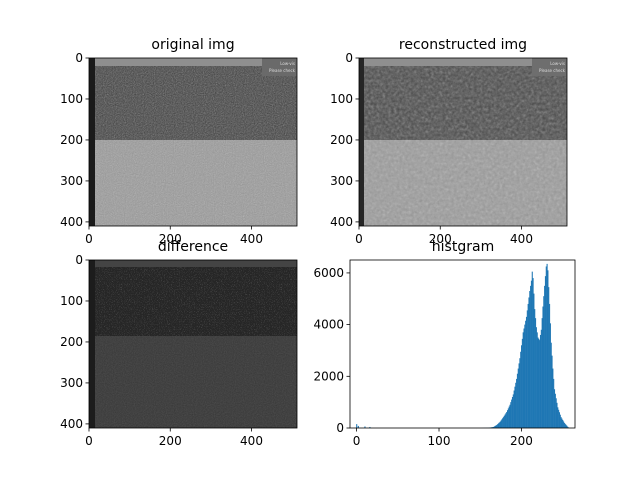  What do you see at coordinates (439, 441) in the screenshot?
I see `x-tick-label: 100` at bounding box center [439, 441].